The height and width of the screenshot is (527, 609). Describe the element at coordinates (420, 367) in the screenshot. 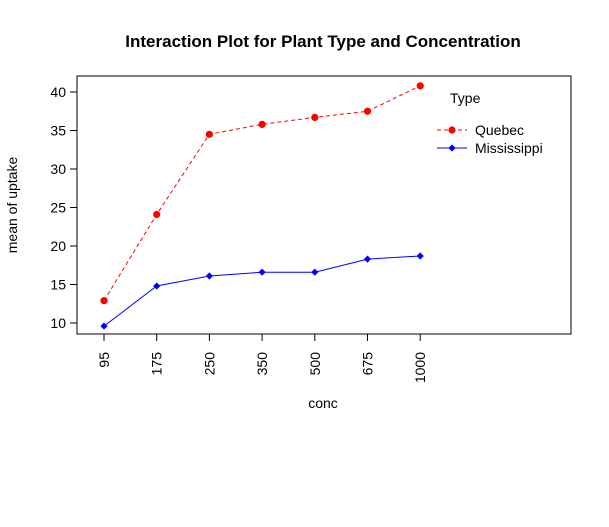

I see `x-tick-label: 1000` at that location.